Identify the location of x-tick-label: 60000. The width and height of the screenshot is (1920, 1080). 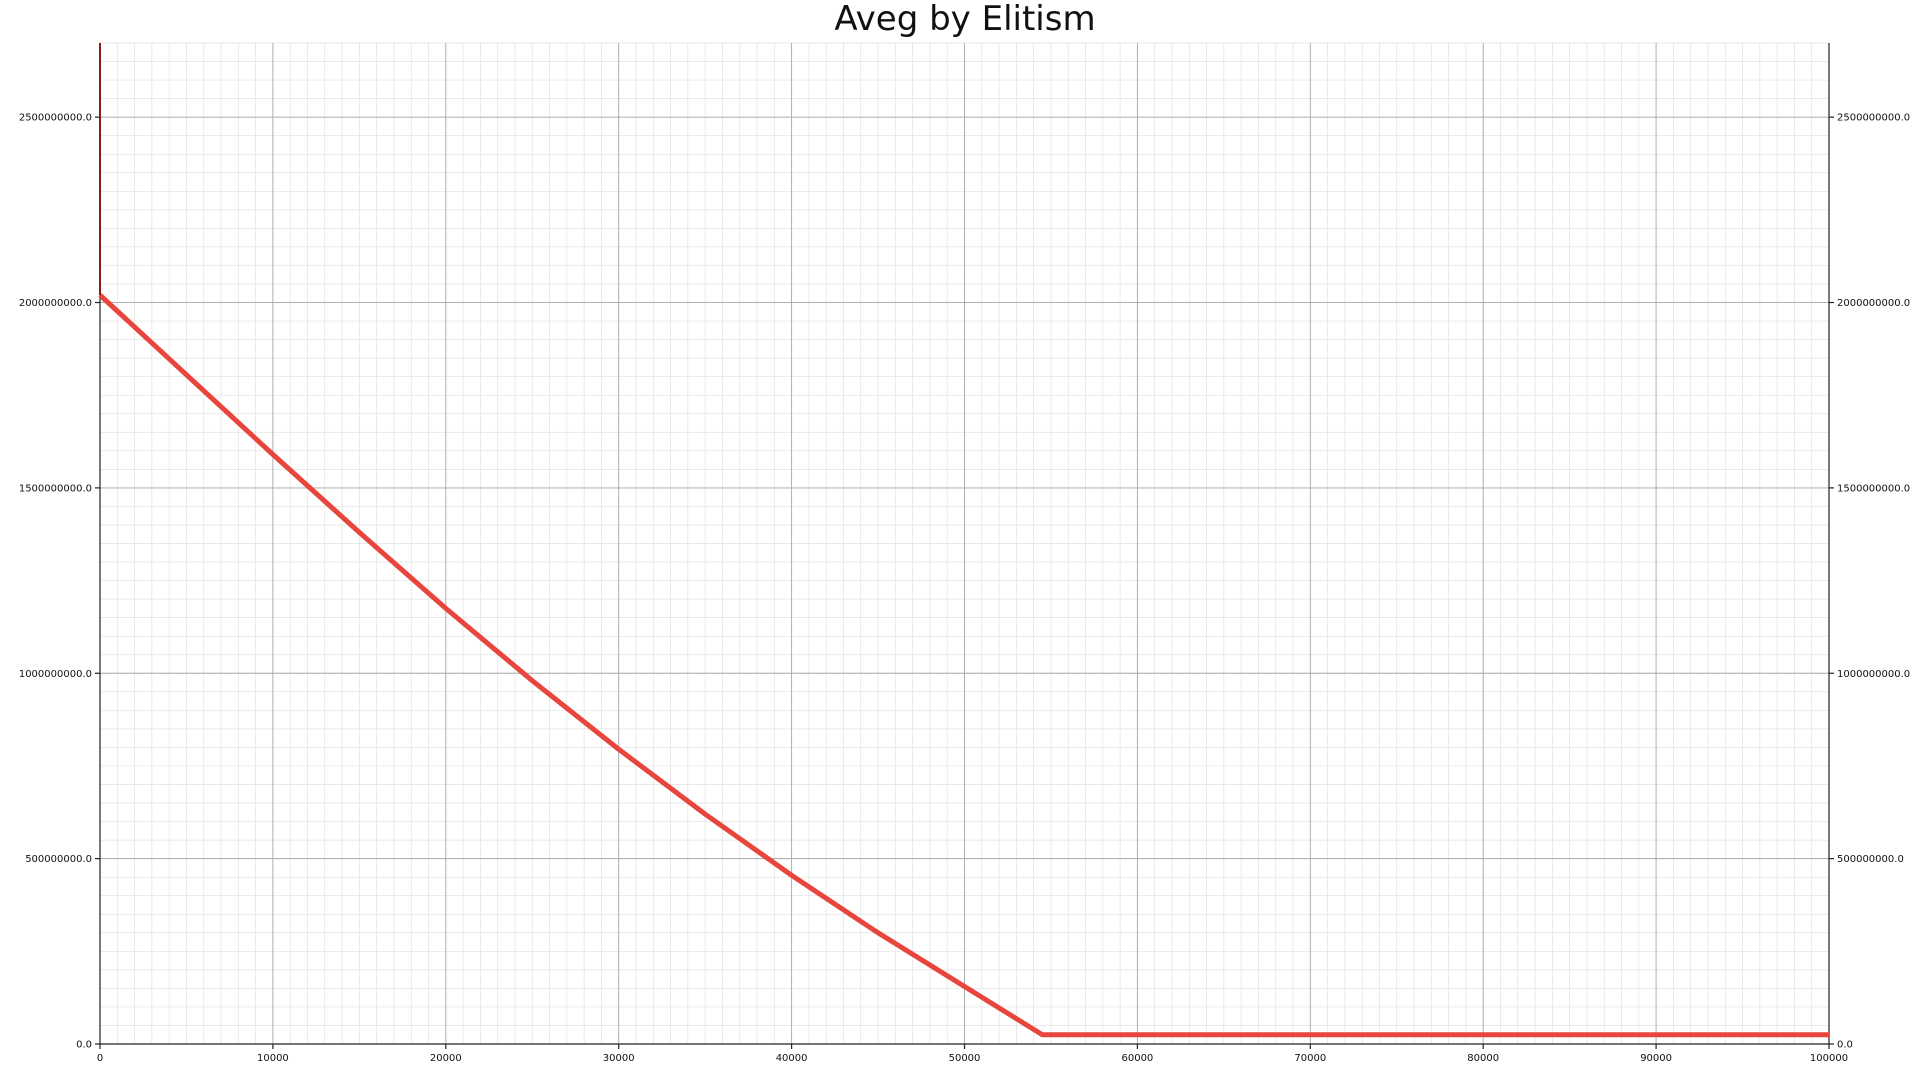
(1137, 1058).